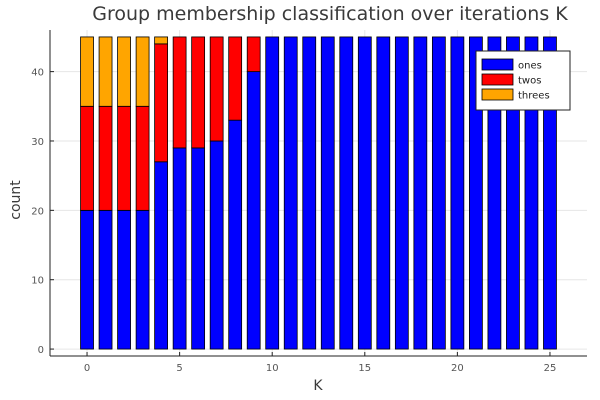 This screenshot has height=400, width=600. What do you see at coordinates (497, 64) in the screenshot?
I see `legend-swatch-ones` at bounding box center [497, 64].